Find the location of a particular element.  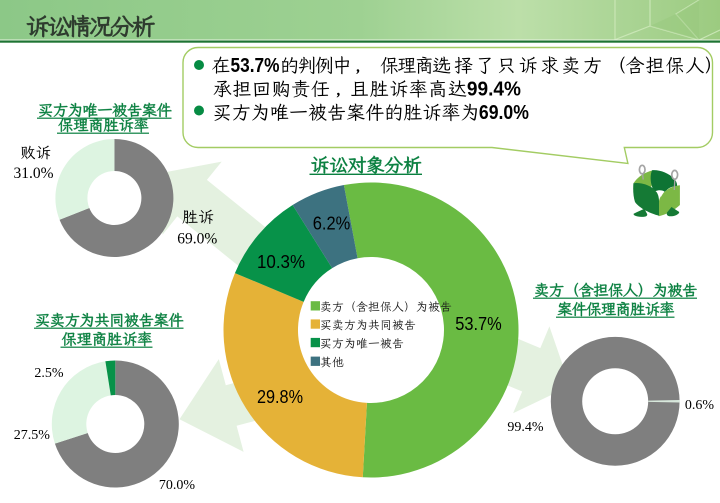

svg-text: 31.0% is located at coordinates (33, 173).